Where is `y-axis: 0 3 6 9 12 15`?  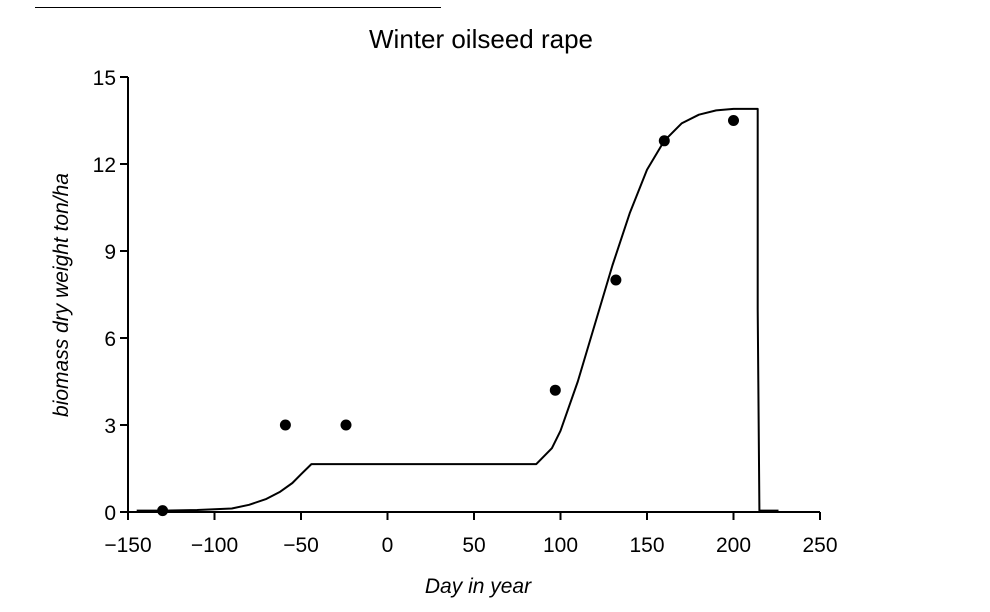
y-axis: 0 3 6 9 12 15 is located at coordinates (111, 296).